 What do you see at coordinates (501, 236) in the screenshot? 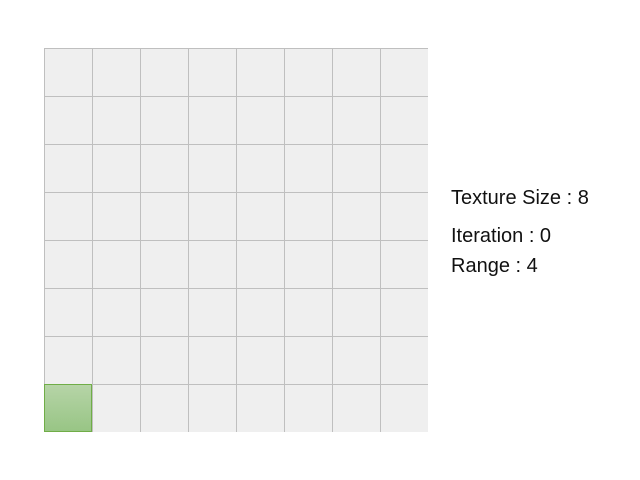
I see `iteration-label: Iteration : 0` at bounding box center [501, 236].